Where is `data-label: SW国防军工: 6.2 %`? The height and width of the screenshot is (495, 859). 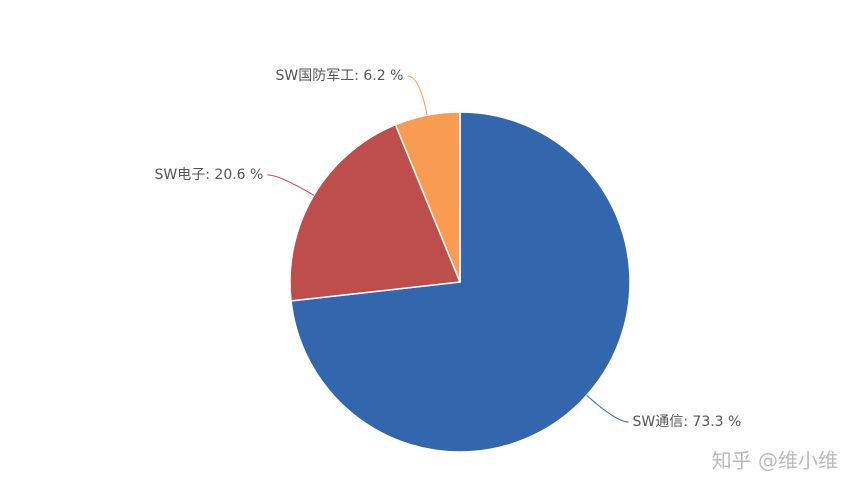 data-label: SW国防军工: 6.2 % is located at coordinates (339, 76).